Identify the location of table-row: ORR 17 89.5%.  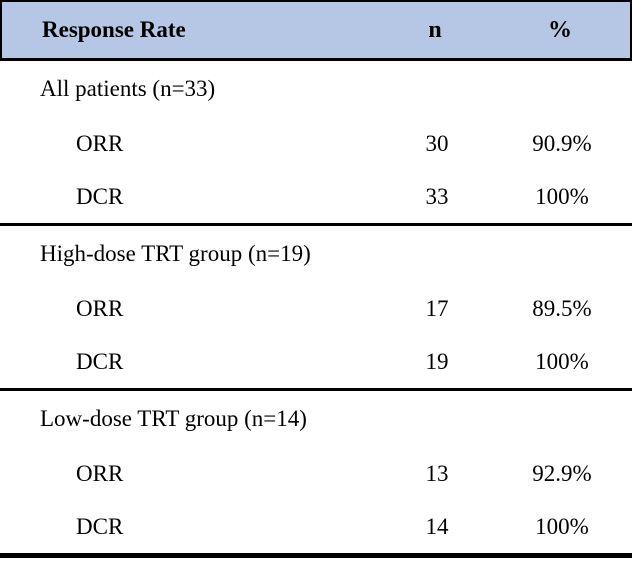
(316, 308).